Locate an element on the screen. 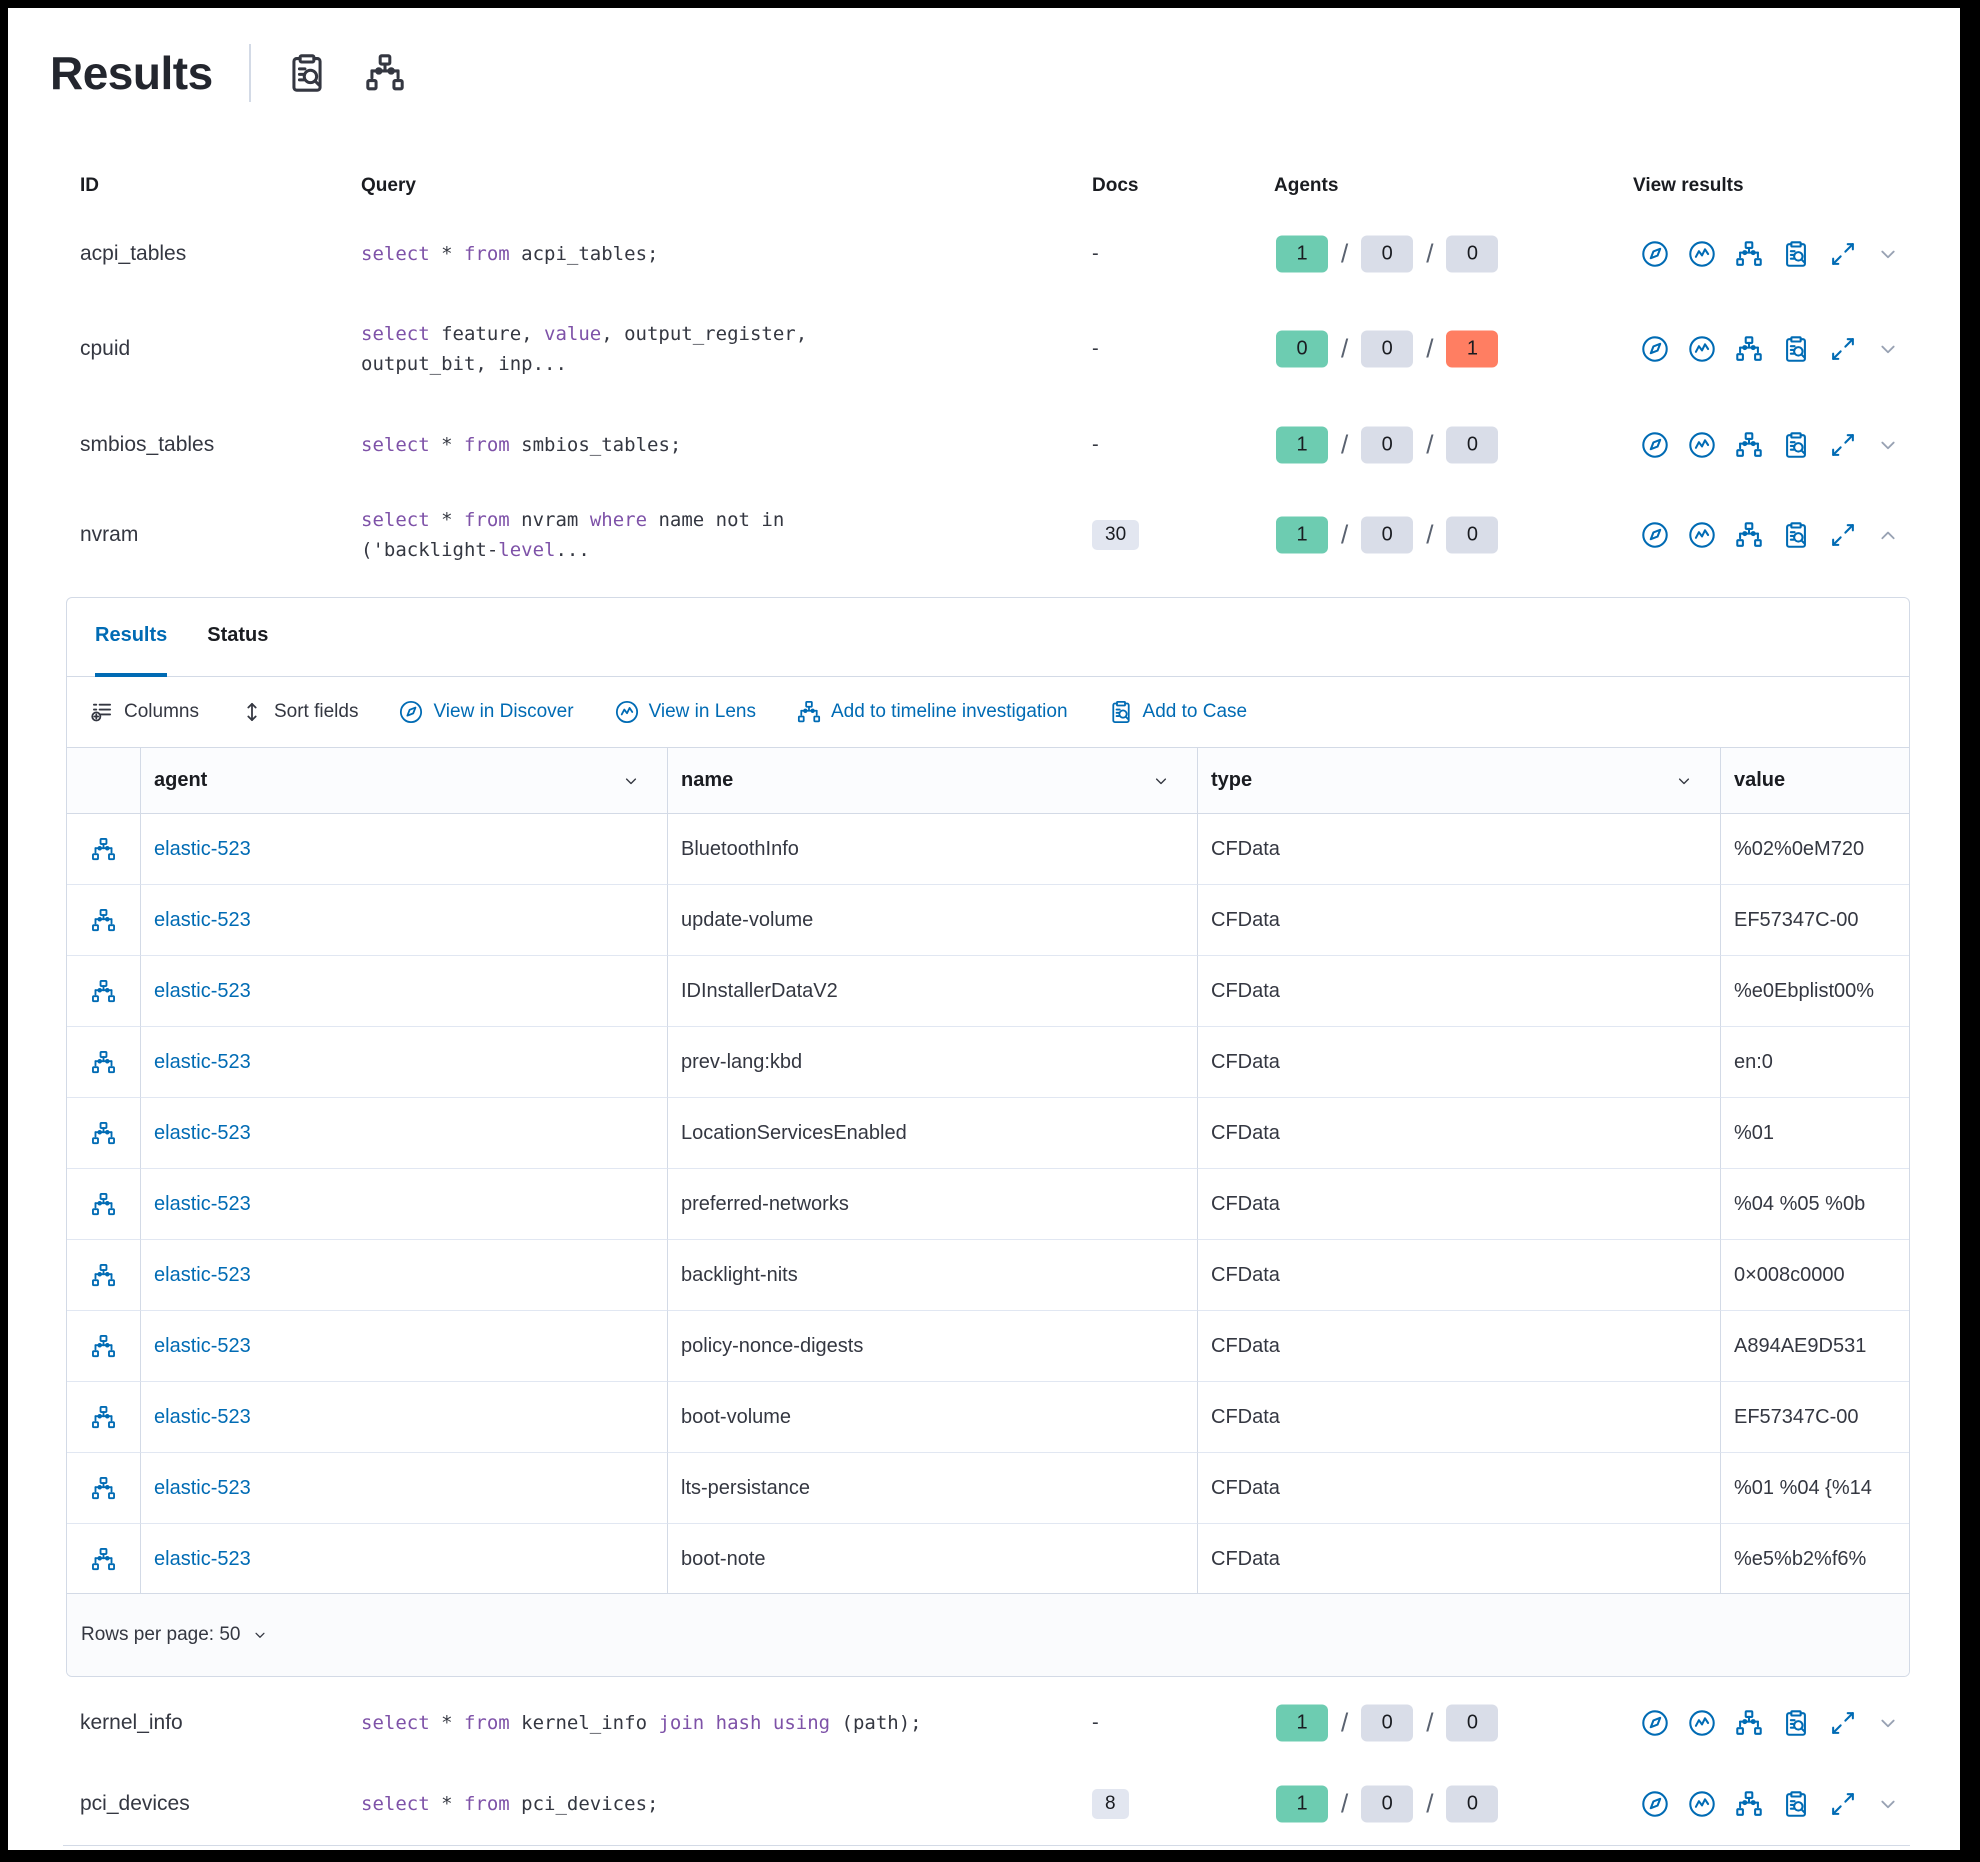 This screenshot has height=1862, width=1980. grid-column-header-name: name is located at coordinates (933, 781).